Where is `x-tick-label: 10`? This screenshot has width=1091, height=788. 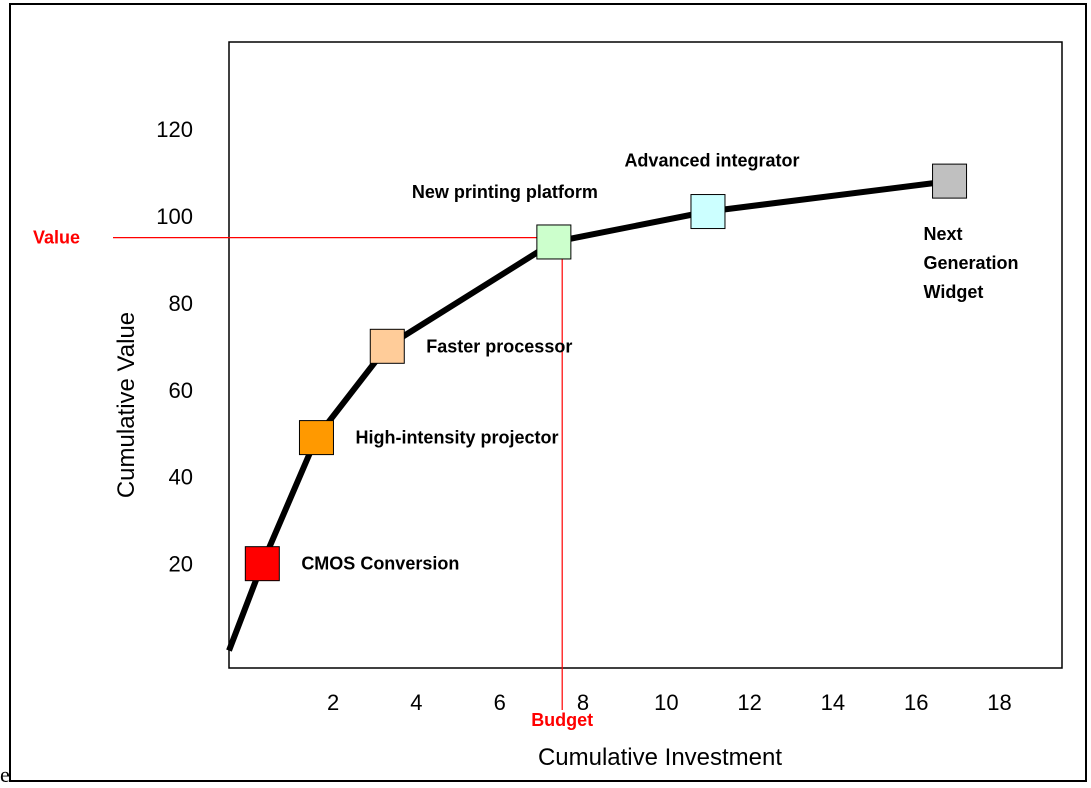 x-tick-label: 10 is located at coordinates (666, 702).